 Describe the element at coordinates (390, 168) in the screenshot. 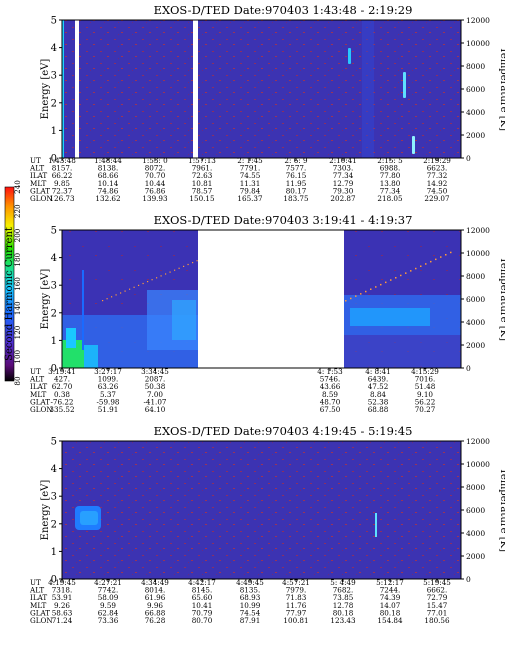

I see `x-tick-label: 6988.` at that location.